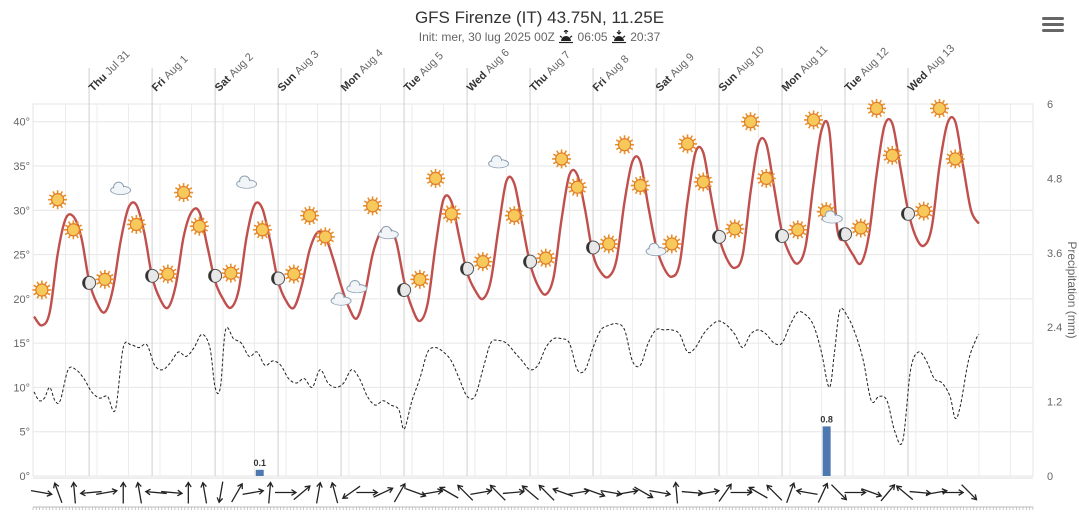  I want to click on precipitation-axis: 0 1.2 2.4 3.6 4.8 6, so click(1054, 291).